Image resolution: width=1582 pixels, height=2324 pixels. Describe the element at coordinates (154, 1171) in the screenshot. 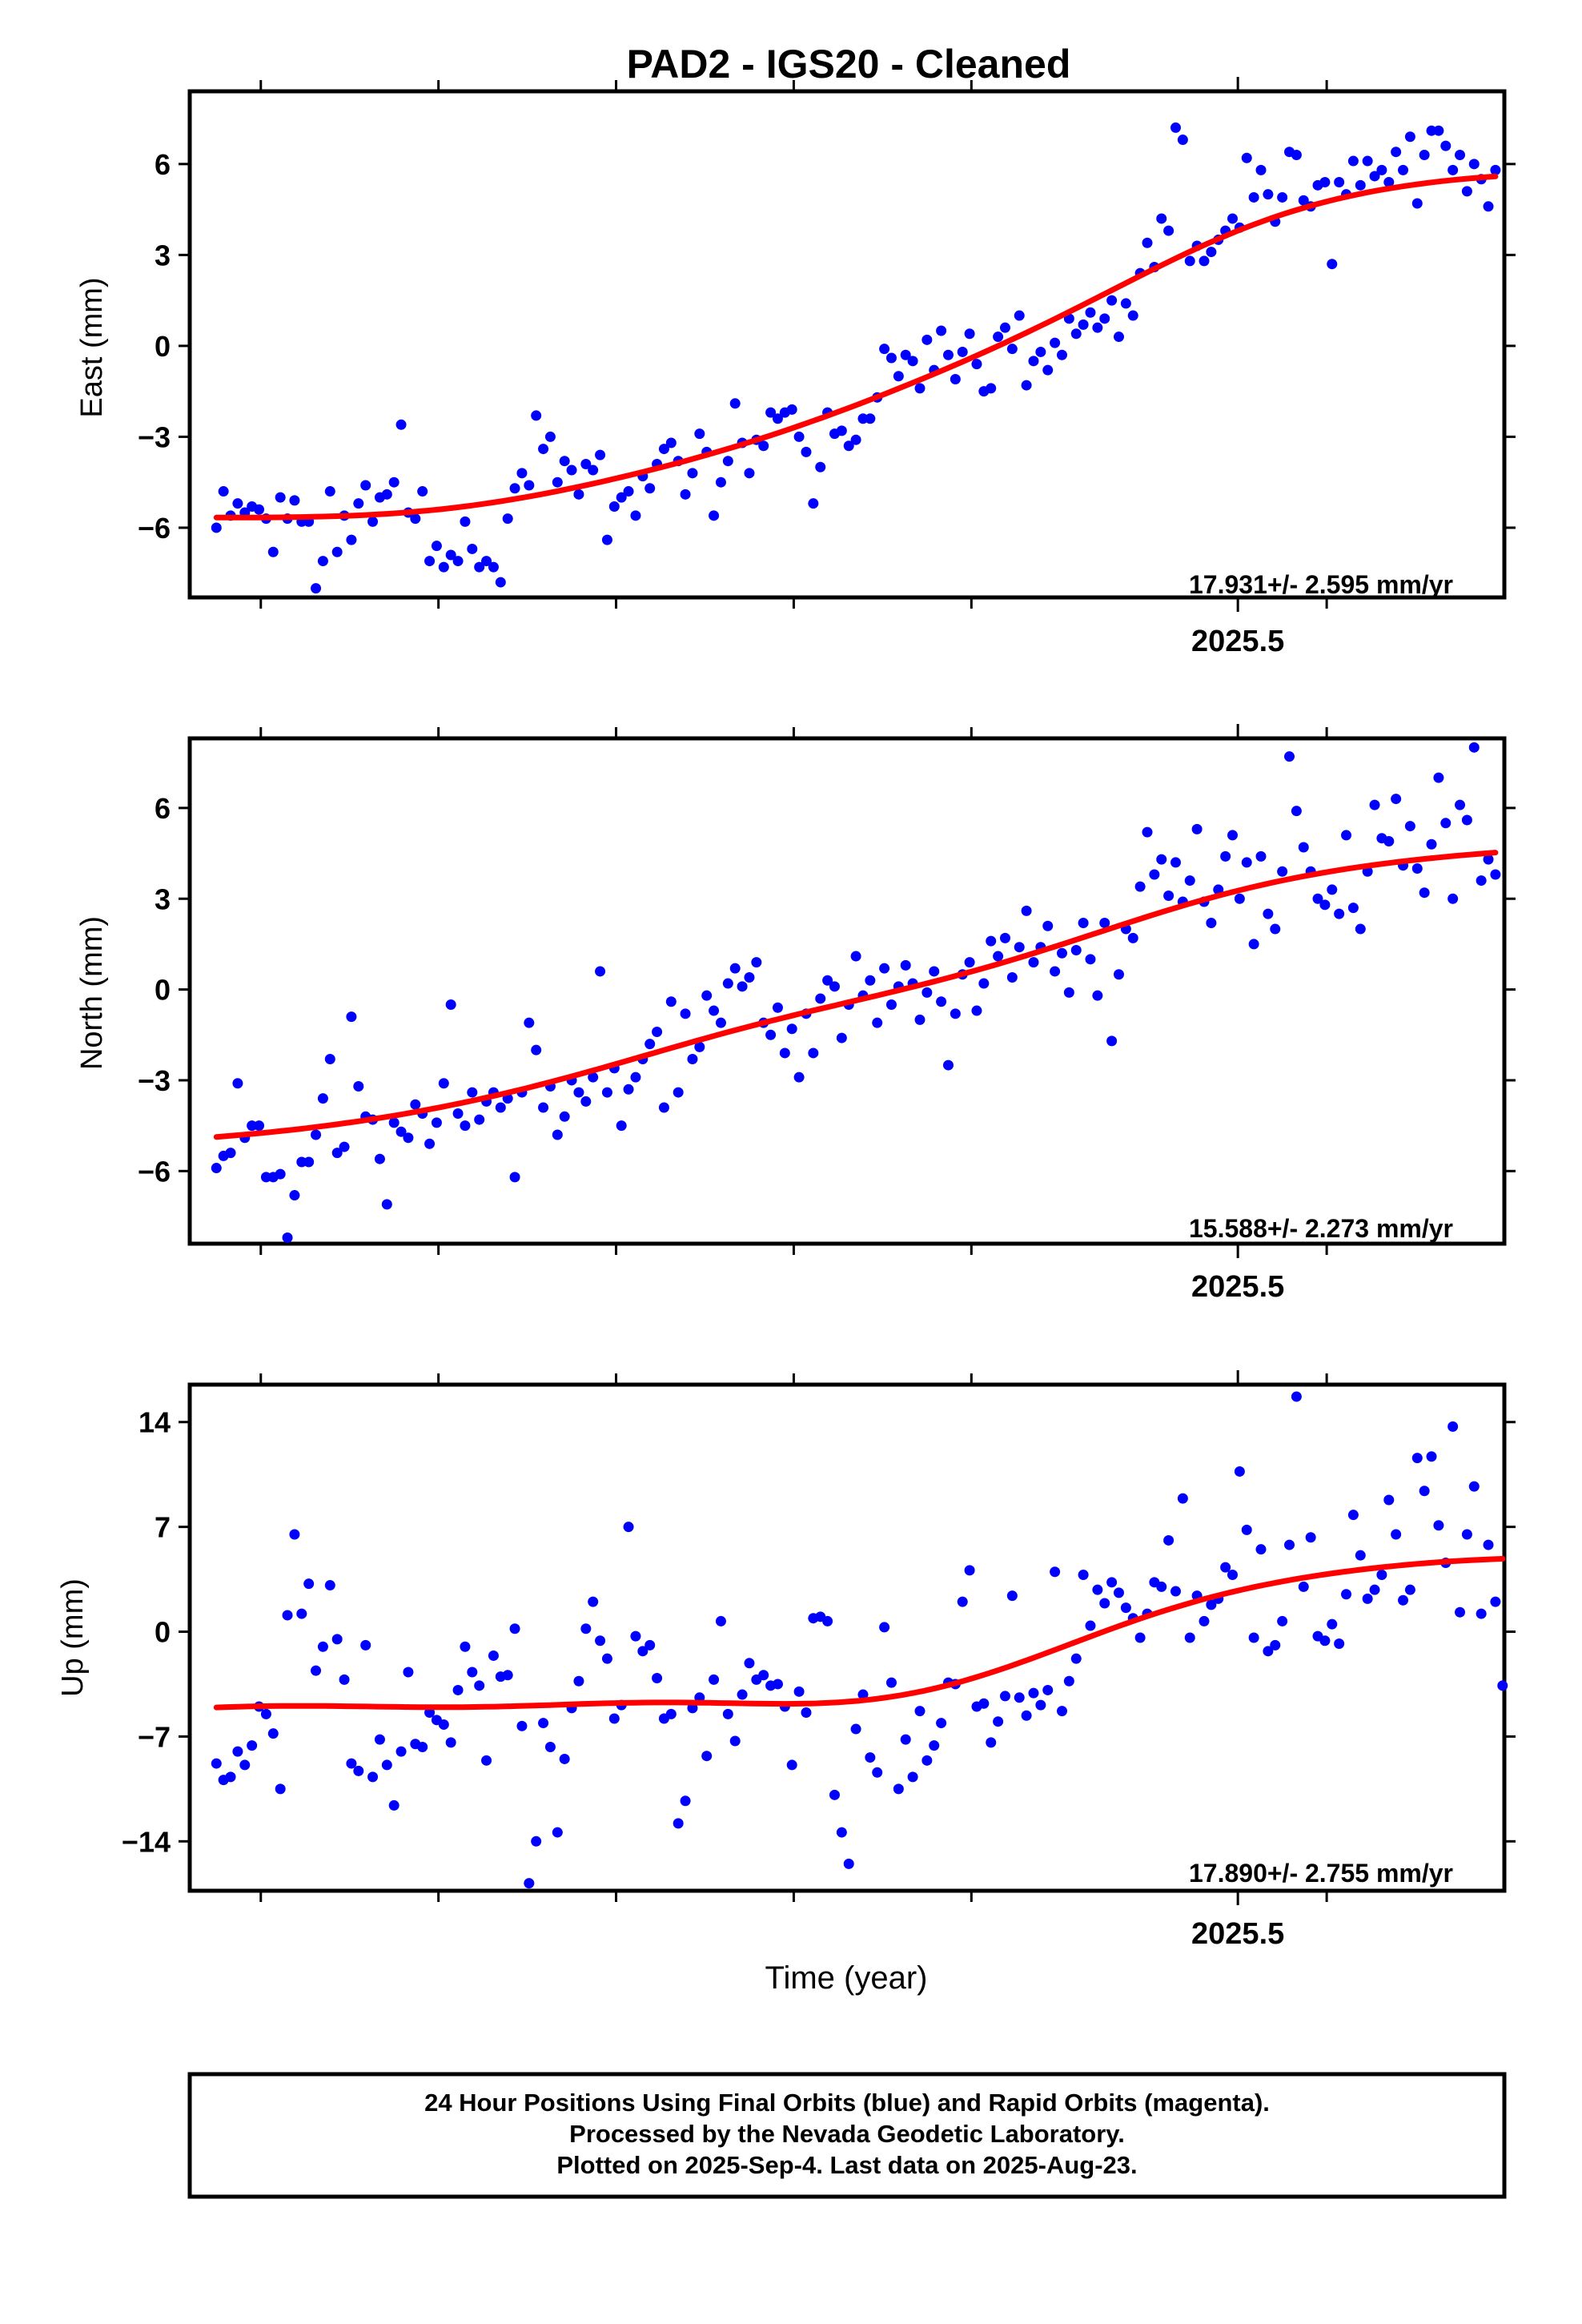

I see `north-ytick-label: −6` at that location.